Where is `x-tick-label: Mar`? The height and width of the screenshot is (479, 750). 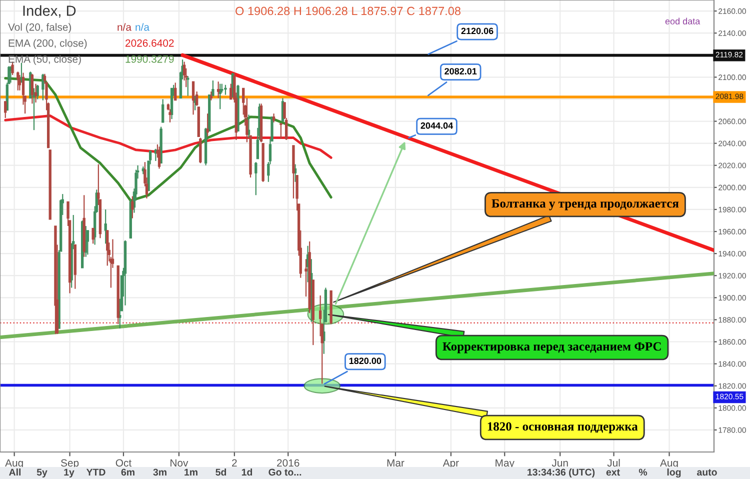 x-tick-label: Mar is located at coordinates (395, 463).